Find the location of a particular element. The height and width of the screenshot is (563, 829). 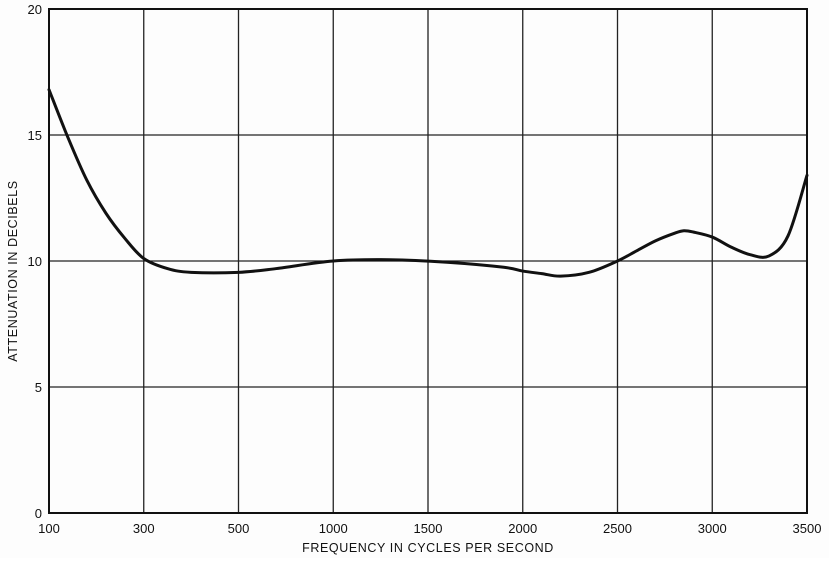

x-tick-label: 2500 is located at coordinates (617, 528).